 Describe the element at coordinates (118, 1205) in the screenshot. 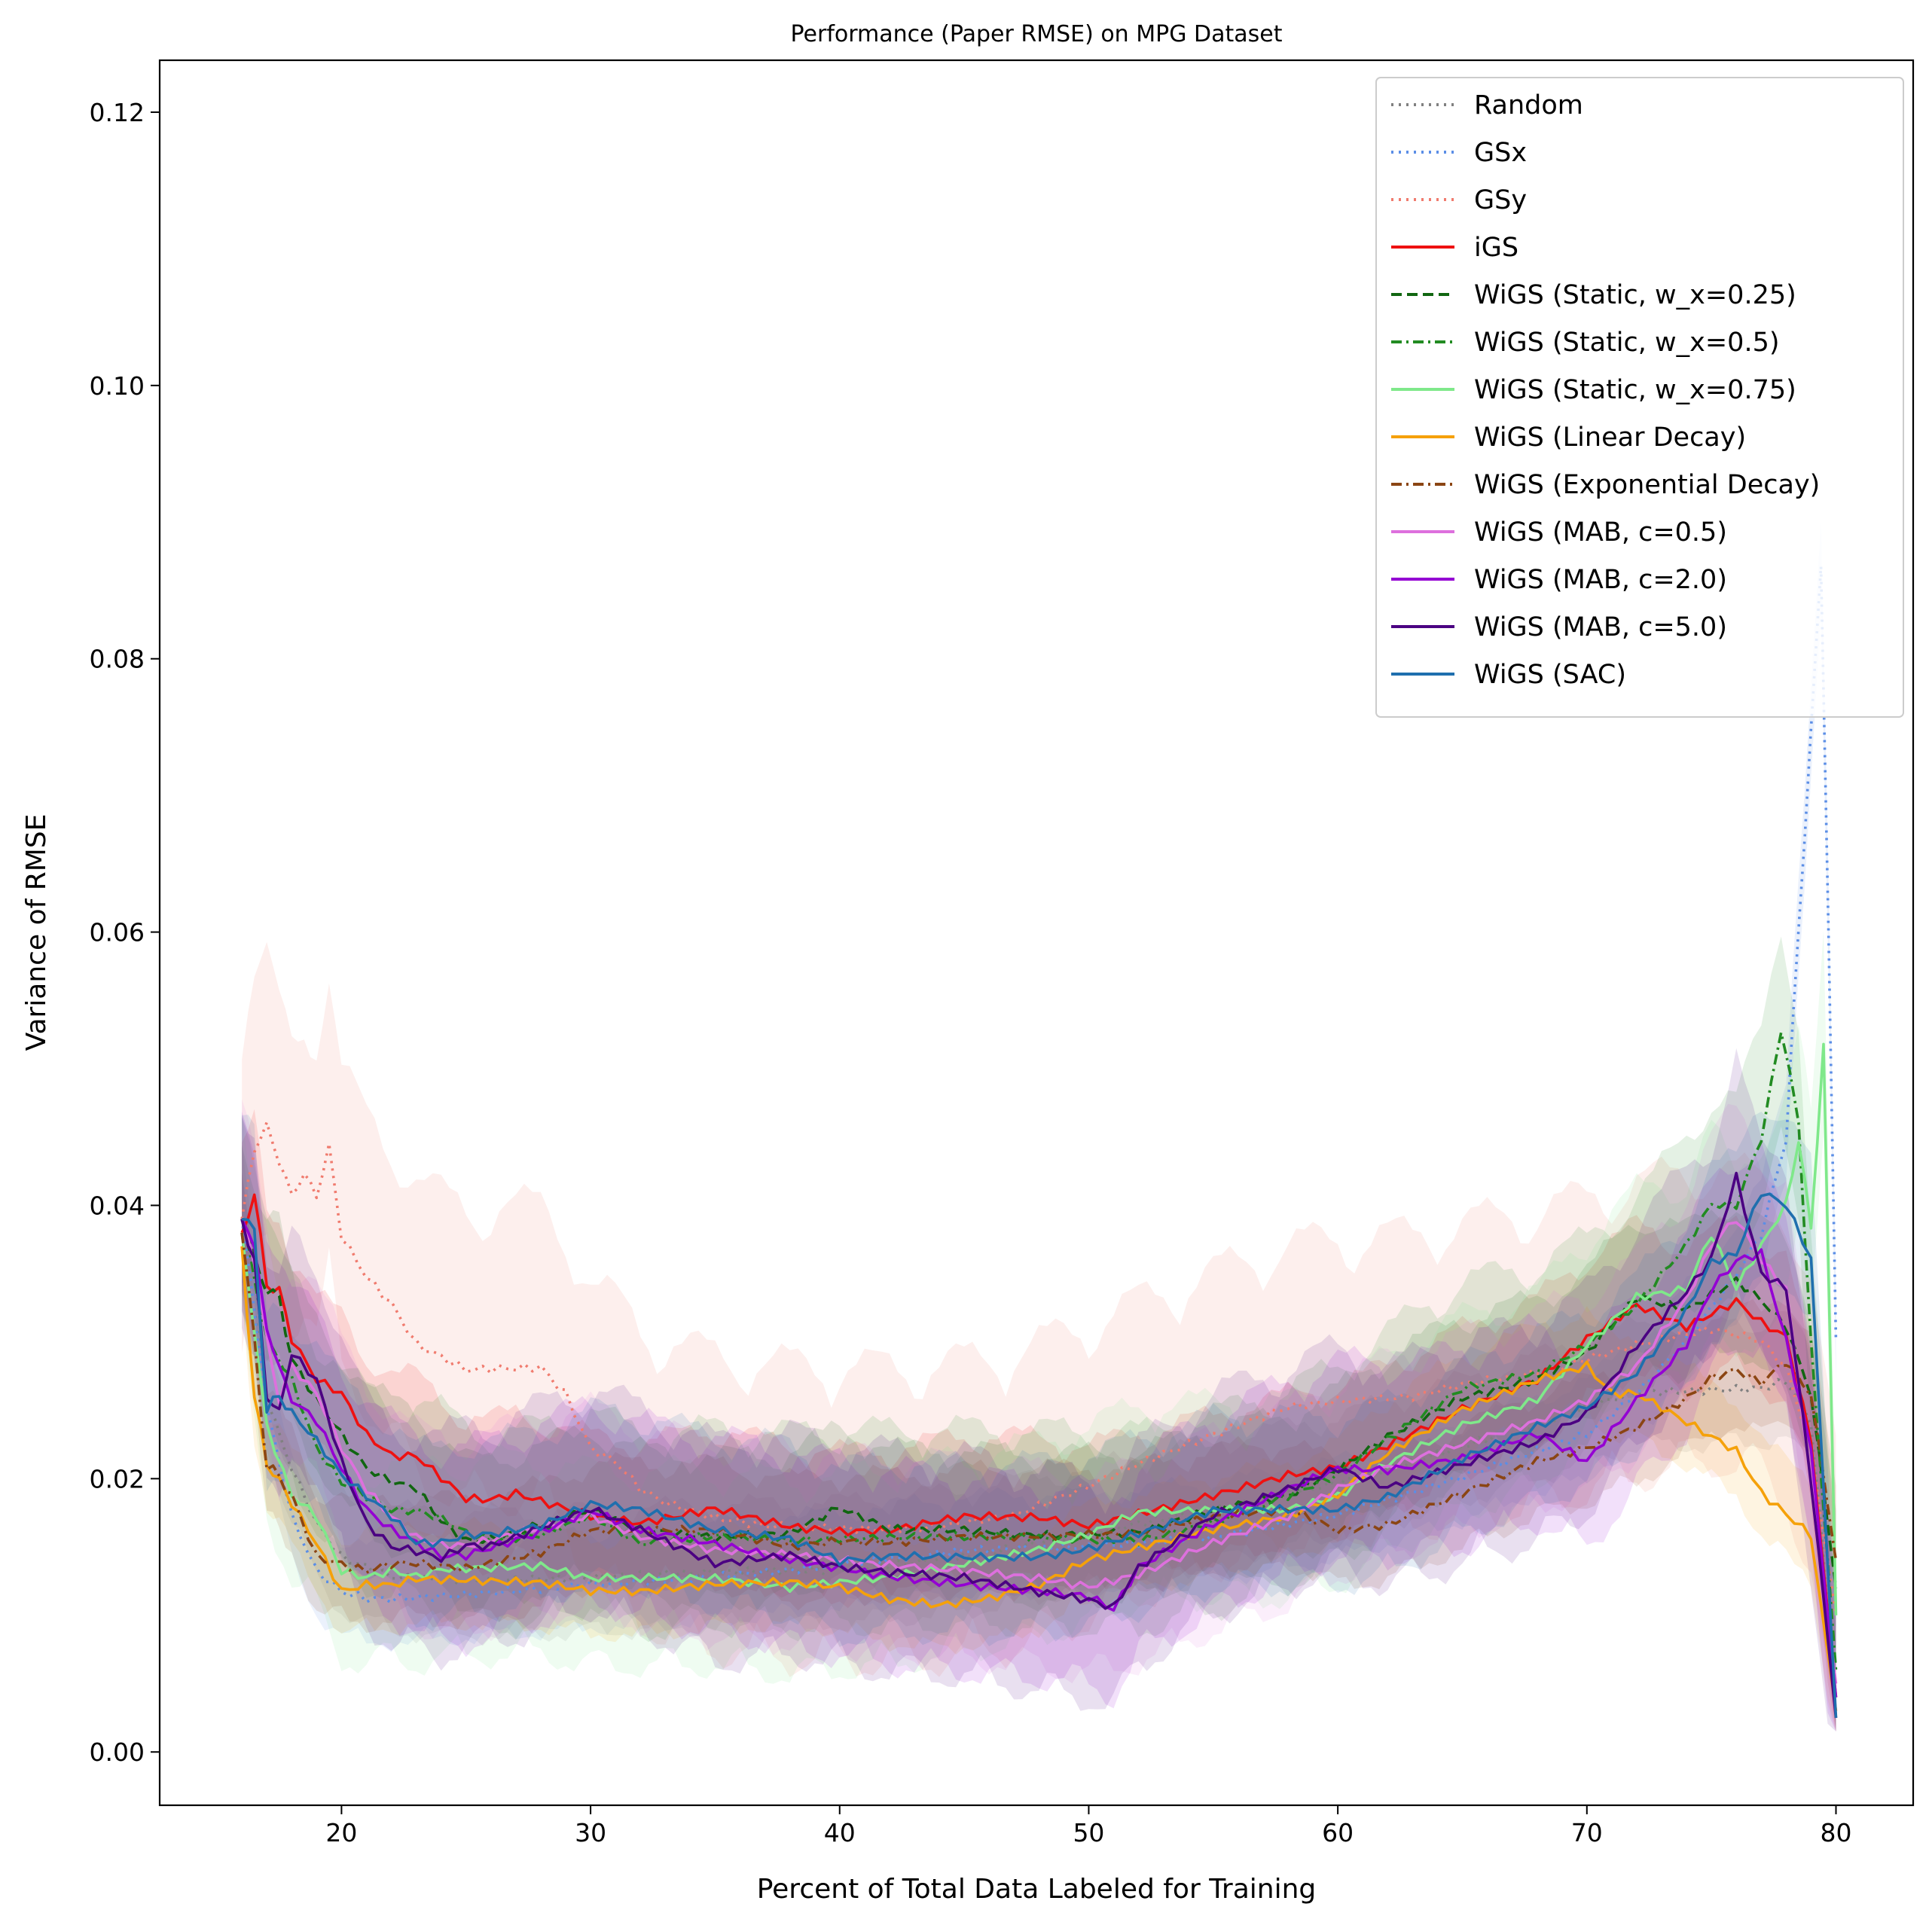

I see `y-tick-label: 0.04` at that location.